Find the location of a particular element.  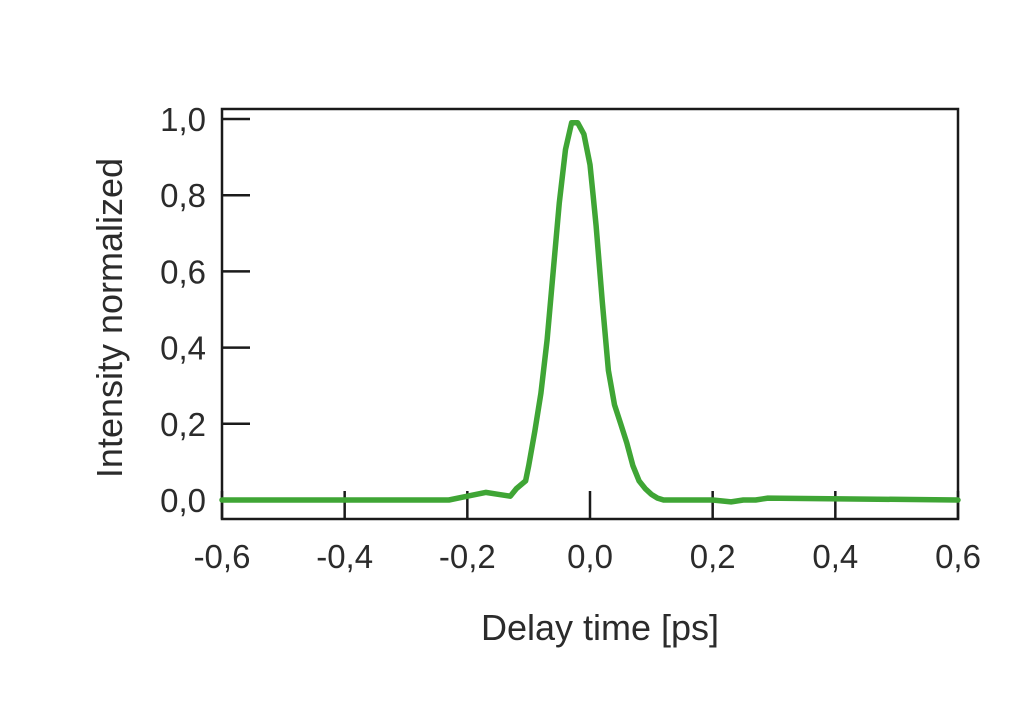

y-axis-tick-labels: 0,0 0,2 0,4 0,6 0,8 1,0 is located at coordinates (183, 310).